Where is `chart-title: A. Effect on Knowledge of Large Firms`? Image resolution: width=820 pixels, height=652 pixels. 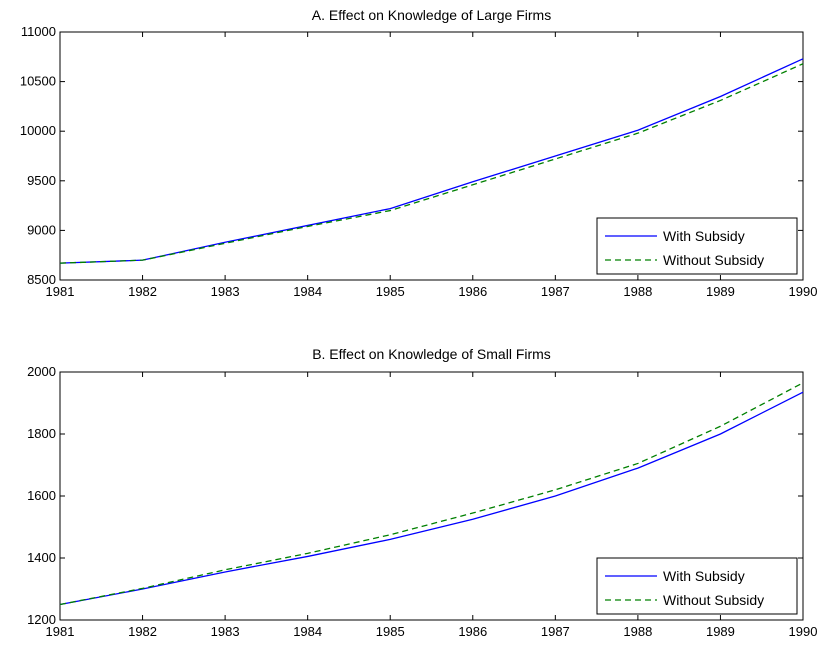
chart-title: A. Effect on Knowledge of Large Firms is located at coordinates (431, 15).